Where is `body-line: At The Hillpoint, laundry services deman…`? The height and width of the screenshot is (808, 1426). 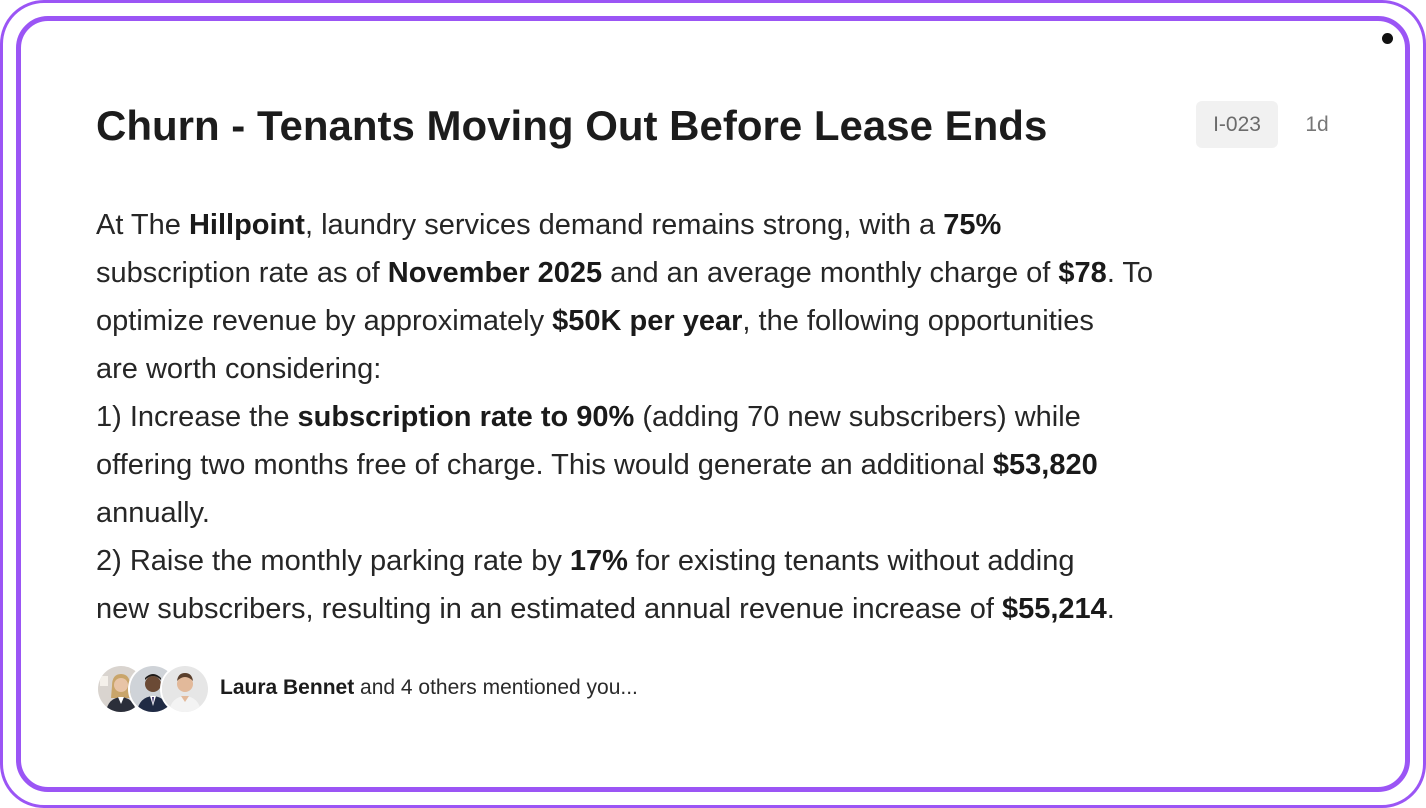 body-line: At The Hillpoint, laundry services deman… is located at coordinates (721, 225).